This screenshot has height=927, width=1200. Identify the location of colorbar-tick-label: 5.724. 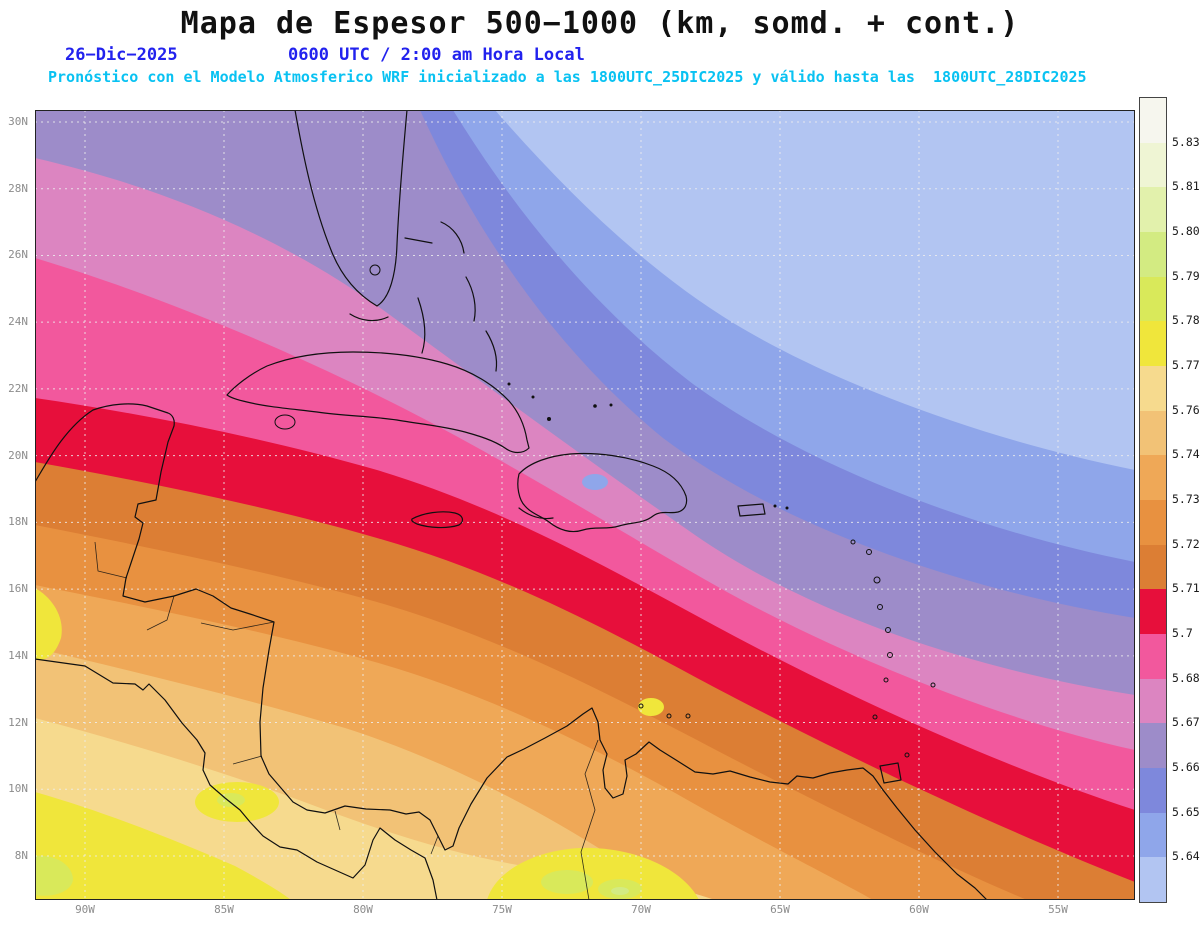
(1186, 543).